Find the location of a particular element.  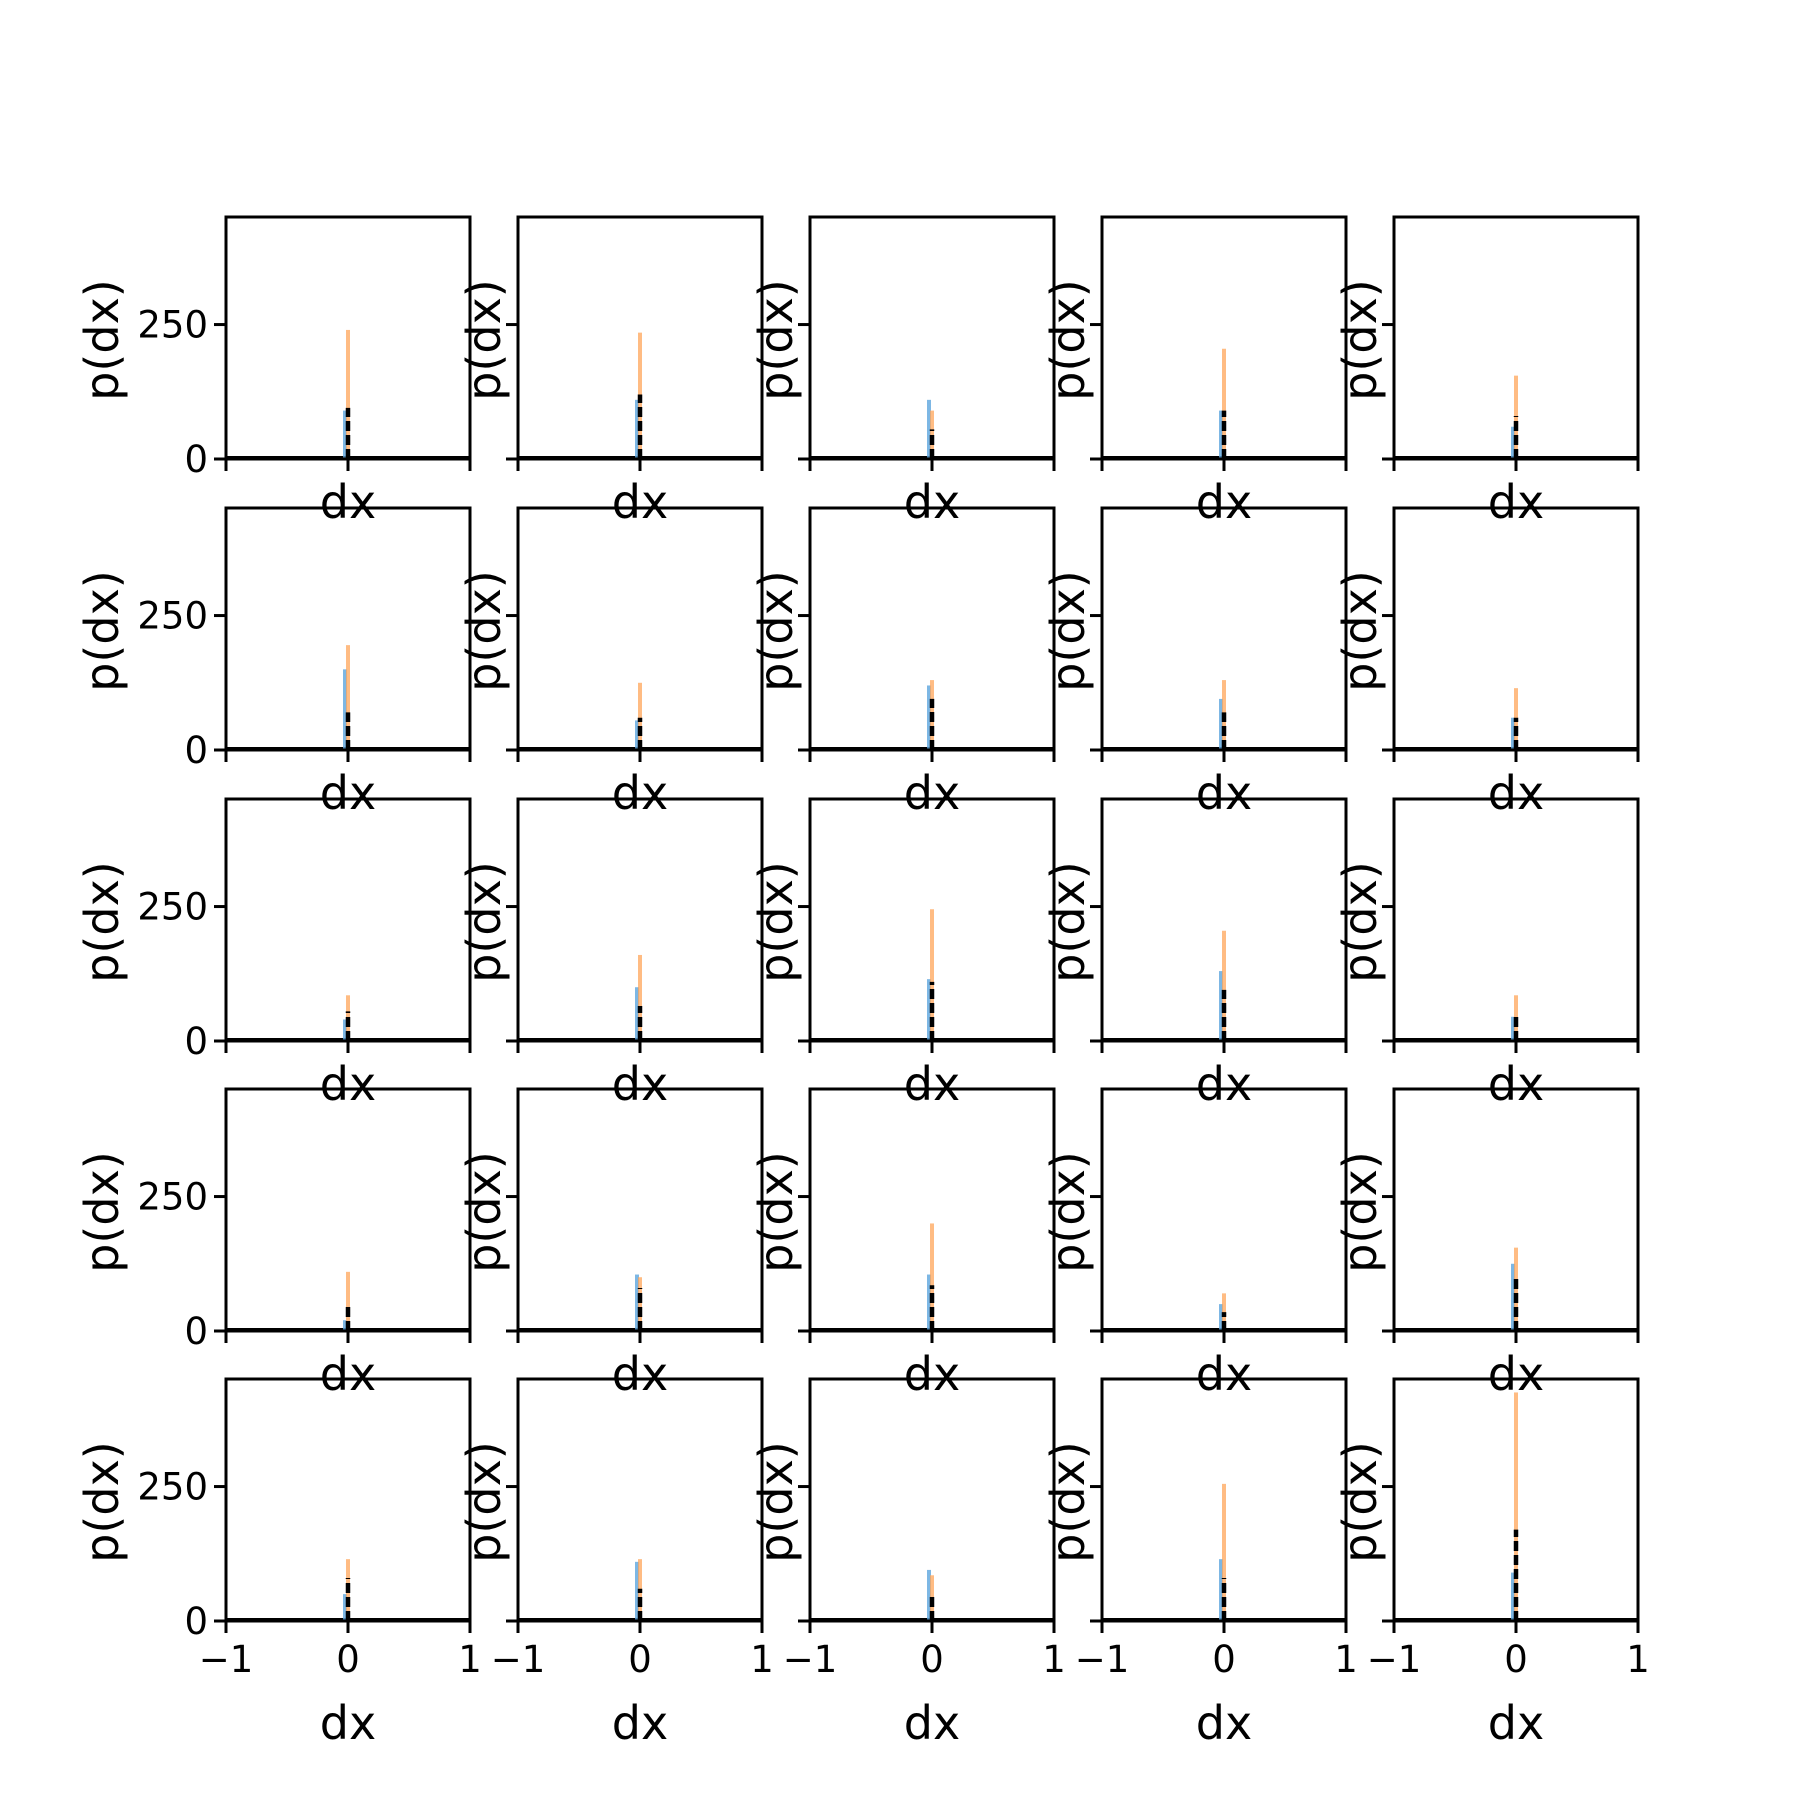

subplot-r2-c0: 0 250 dx p(dx) is located at coordinates (273, 954).